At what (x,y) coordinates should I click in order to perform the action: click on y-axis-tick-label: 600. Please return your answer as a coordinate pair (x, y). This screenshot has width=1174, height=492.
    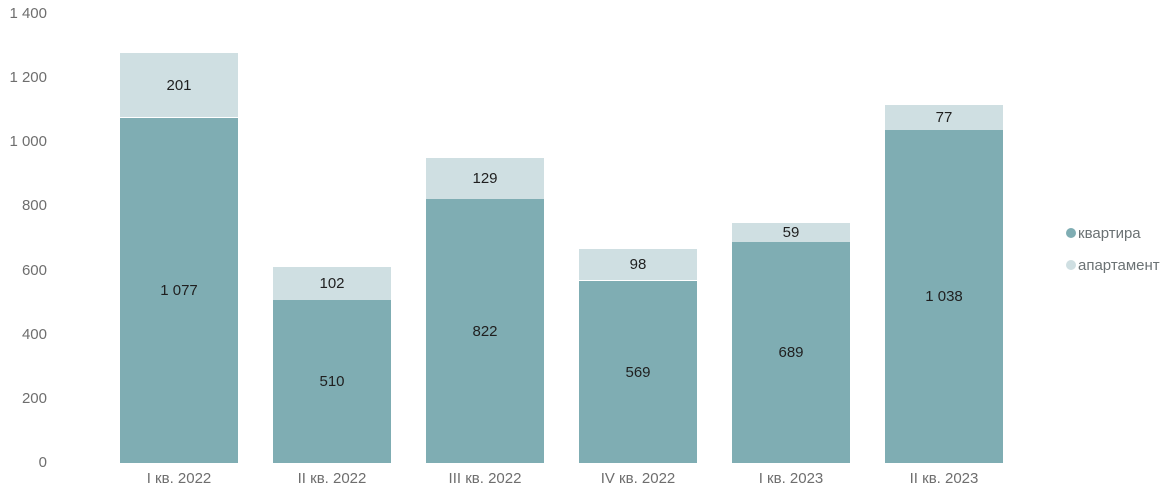
    Looking at the image, I should click on (34, 270).